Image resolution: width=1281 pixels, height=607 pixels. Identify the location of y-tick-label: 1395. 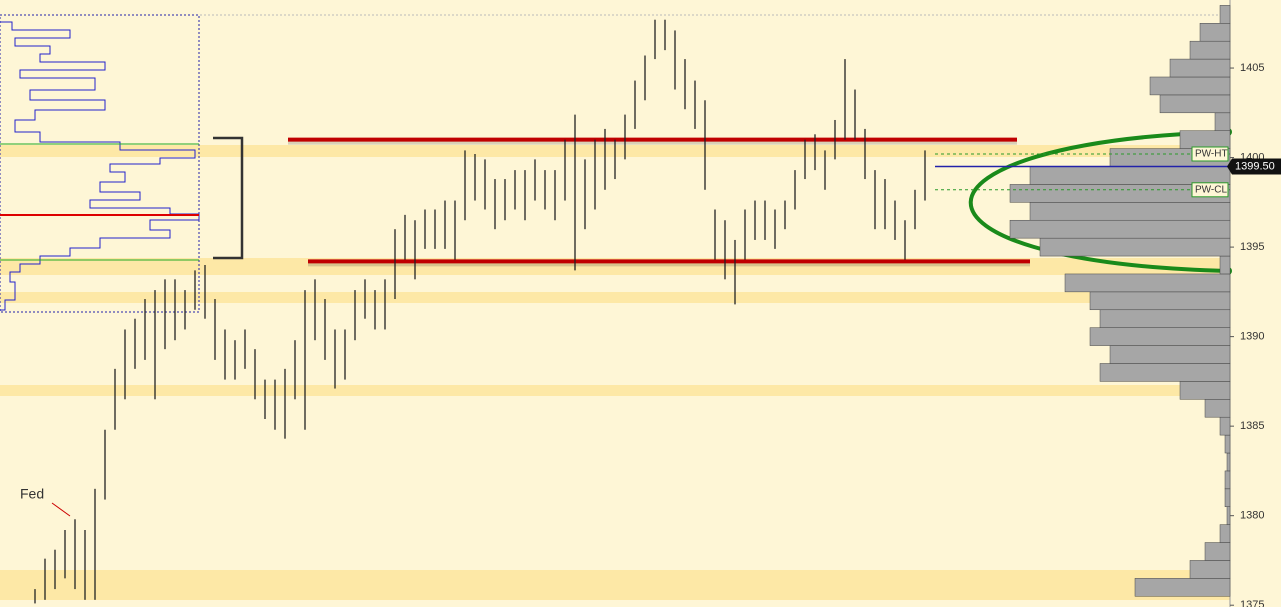
(1252, 247).